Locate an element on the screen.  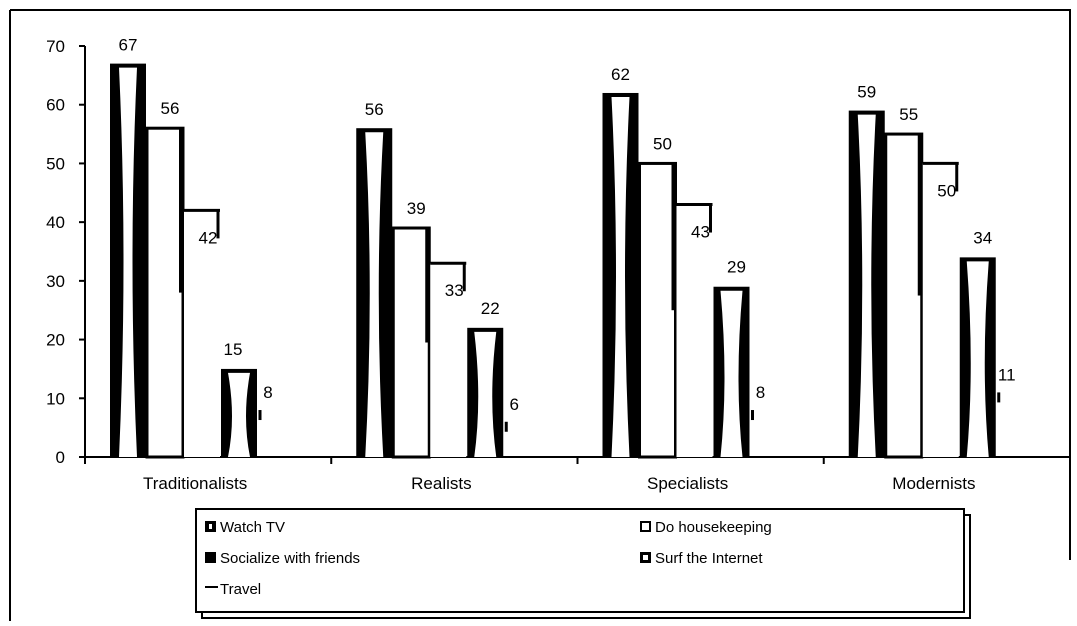
bar-travel-realists is located at coordinates (522, 439).